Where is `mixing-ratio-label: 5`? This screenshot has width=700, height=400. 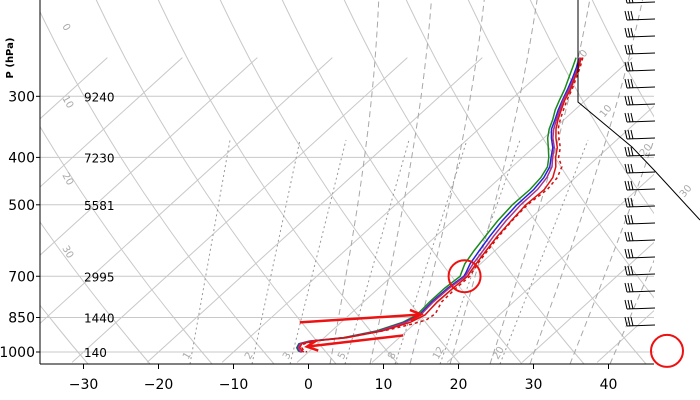
mixing-ratio-label: 5 is located at coordinates (342, 355).